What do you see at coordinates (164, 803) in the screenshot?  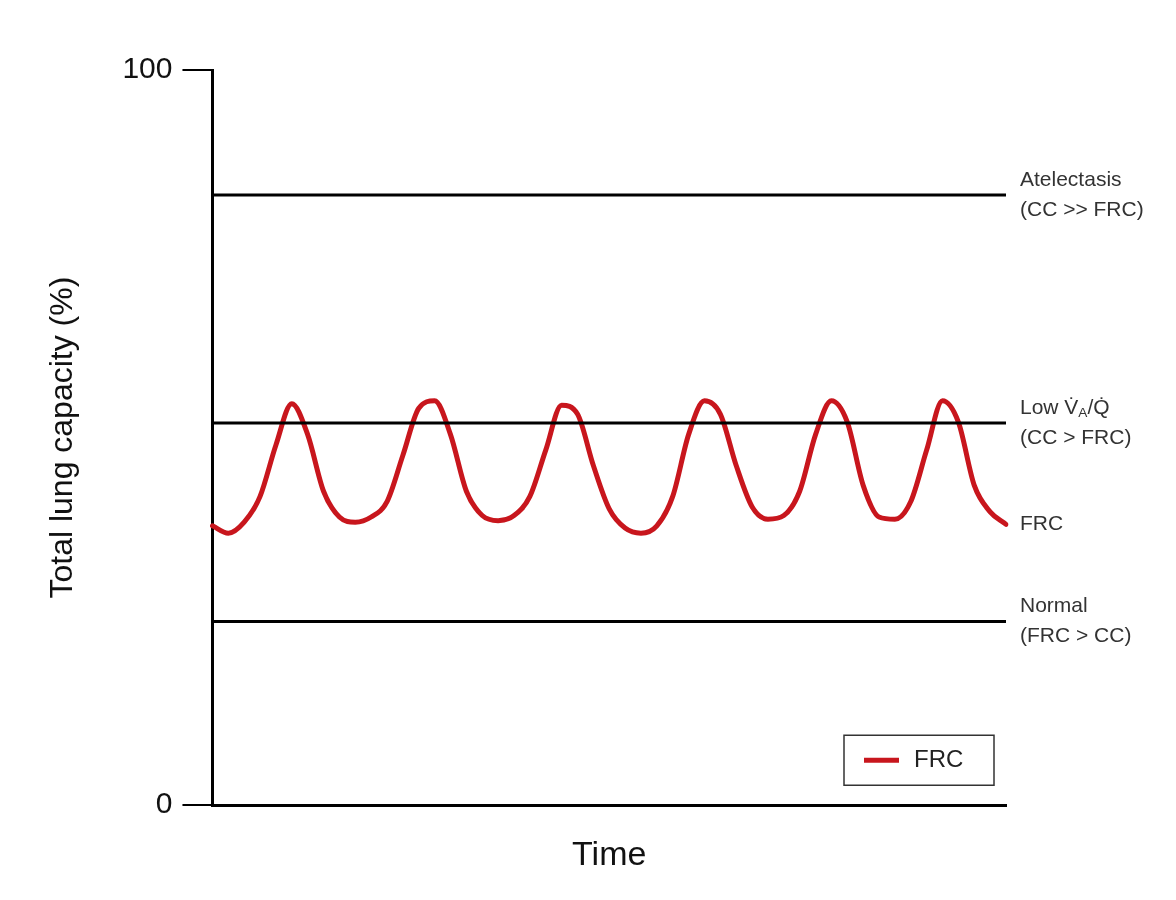 I see `y-tick-label: 0` at bounding box center [164, 803].